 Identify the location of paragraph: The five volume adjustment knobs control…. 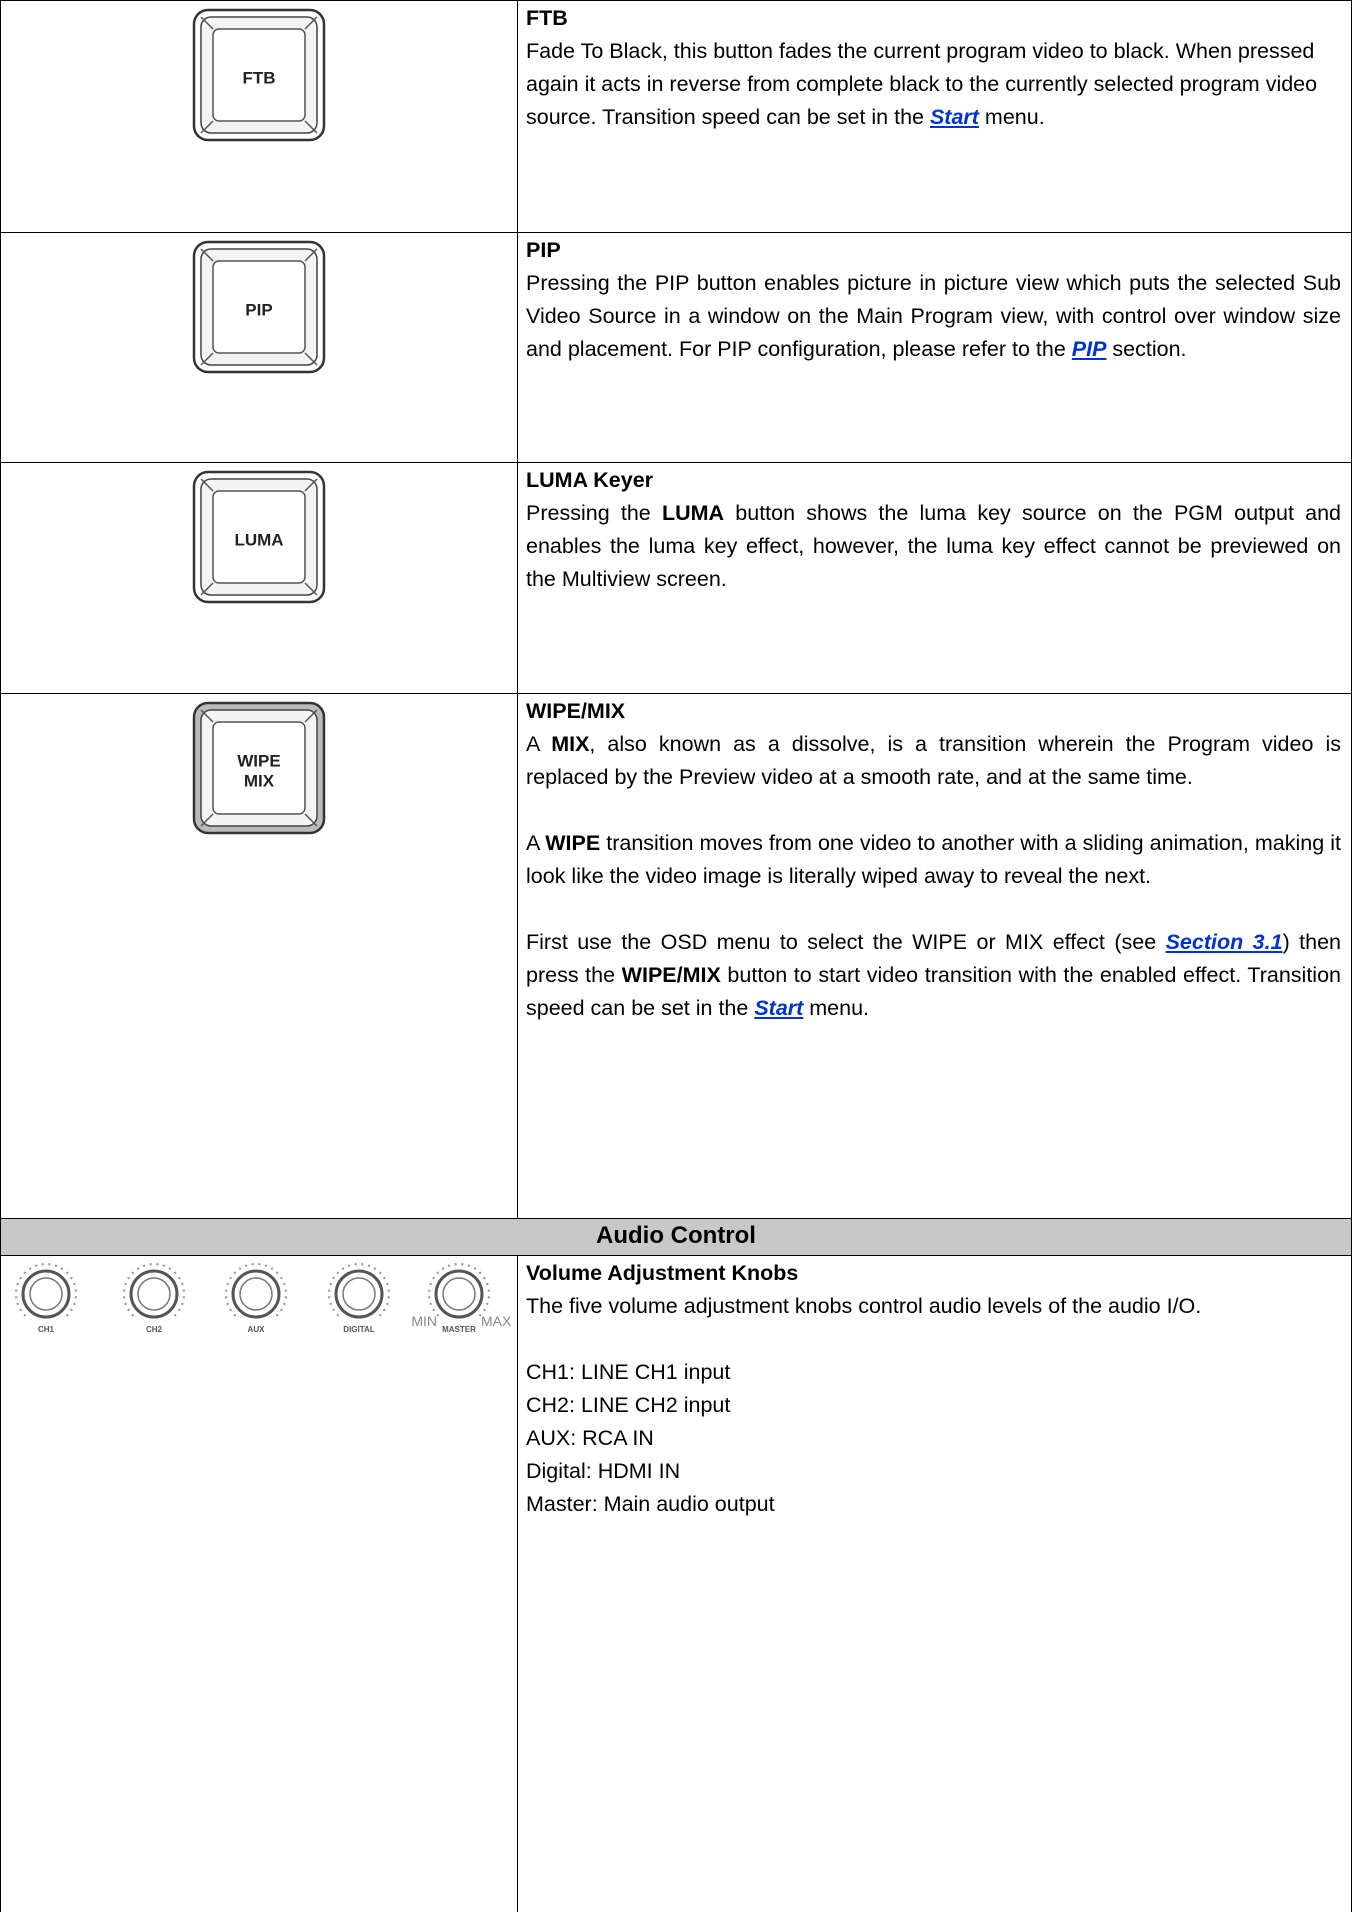
(933, 1306).